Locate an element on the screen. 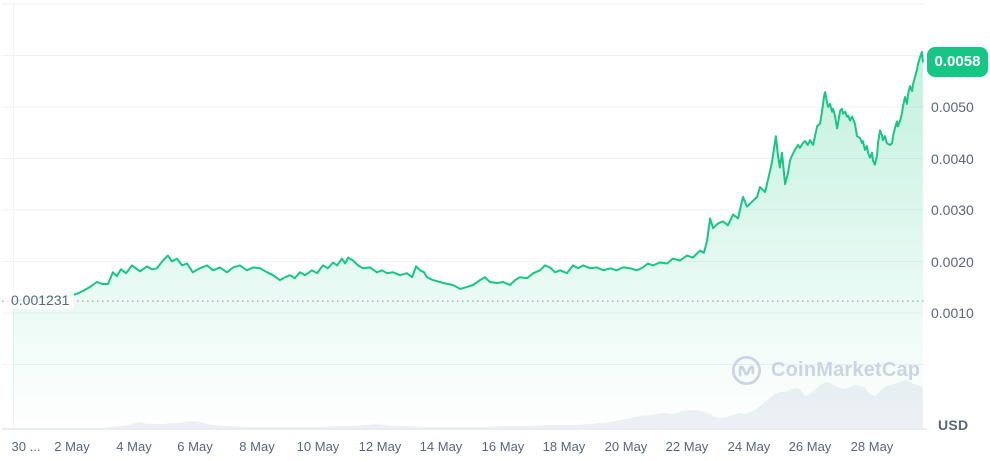 This screenshot has height=461, width=990. x-axis-tick: 20 May is located at coordinates (626, 446).